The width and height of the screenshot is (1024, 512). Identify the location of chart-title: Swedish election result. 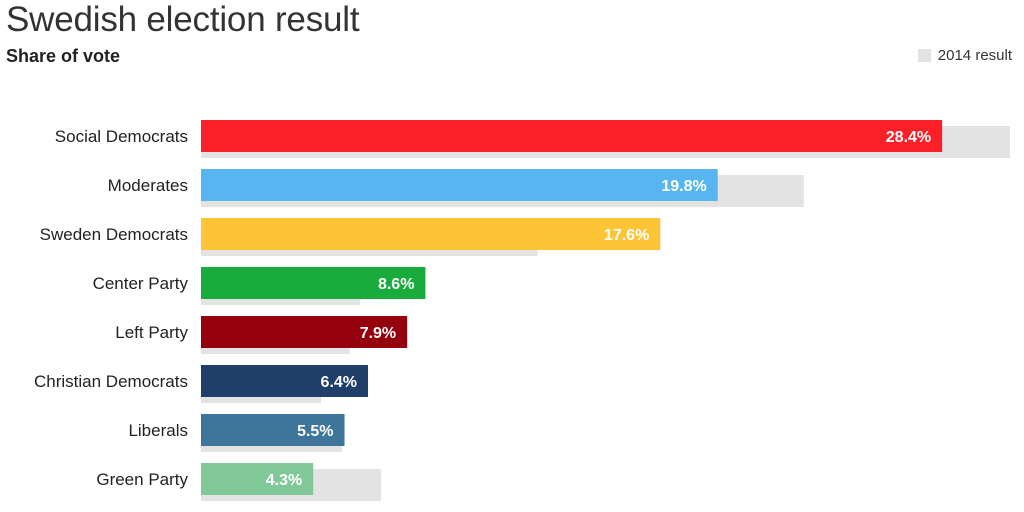
(183, 19).